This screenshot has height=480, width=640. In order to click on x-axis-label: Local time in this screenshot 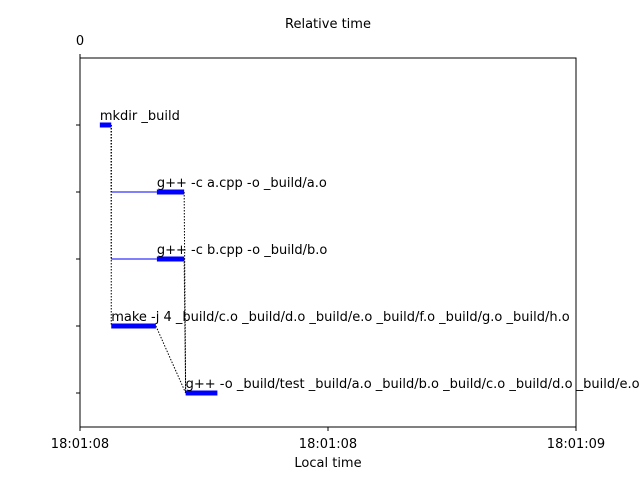, I will do `click(327, 463)`.